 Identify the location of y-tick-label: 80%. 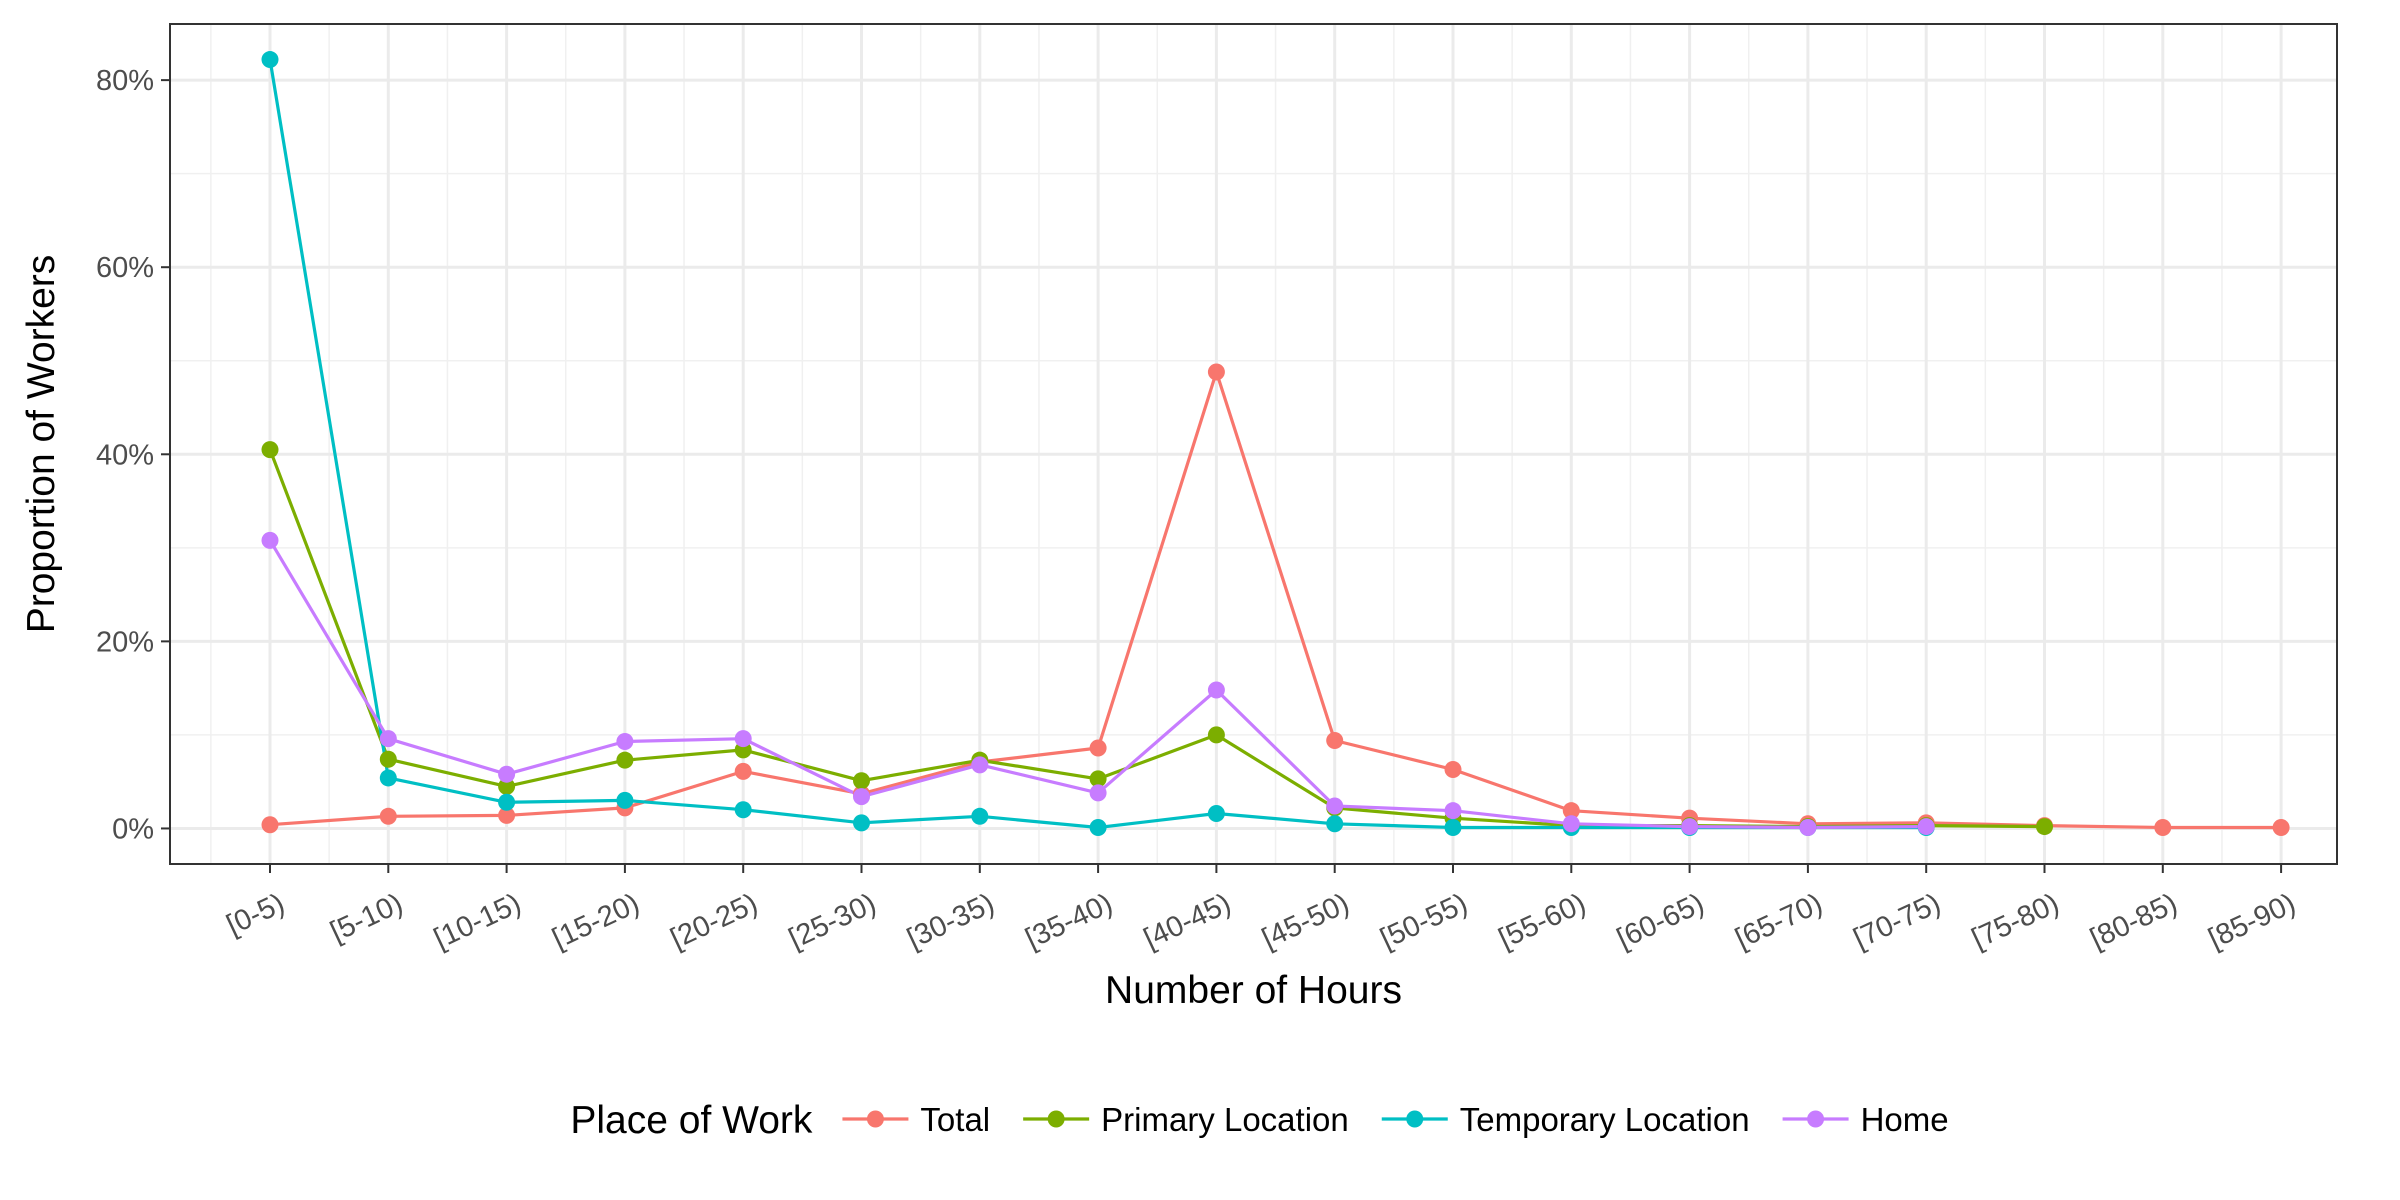
(125, 81).